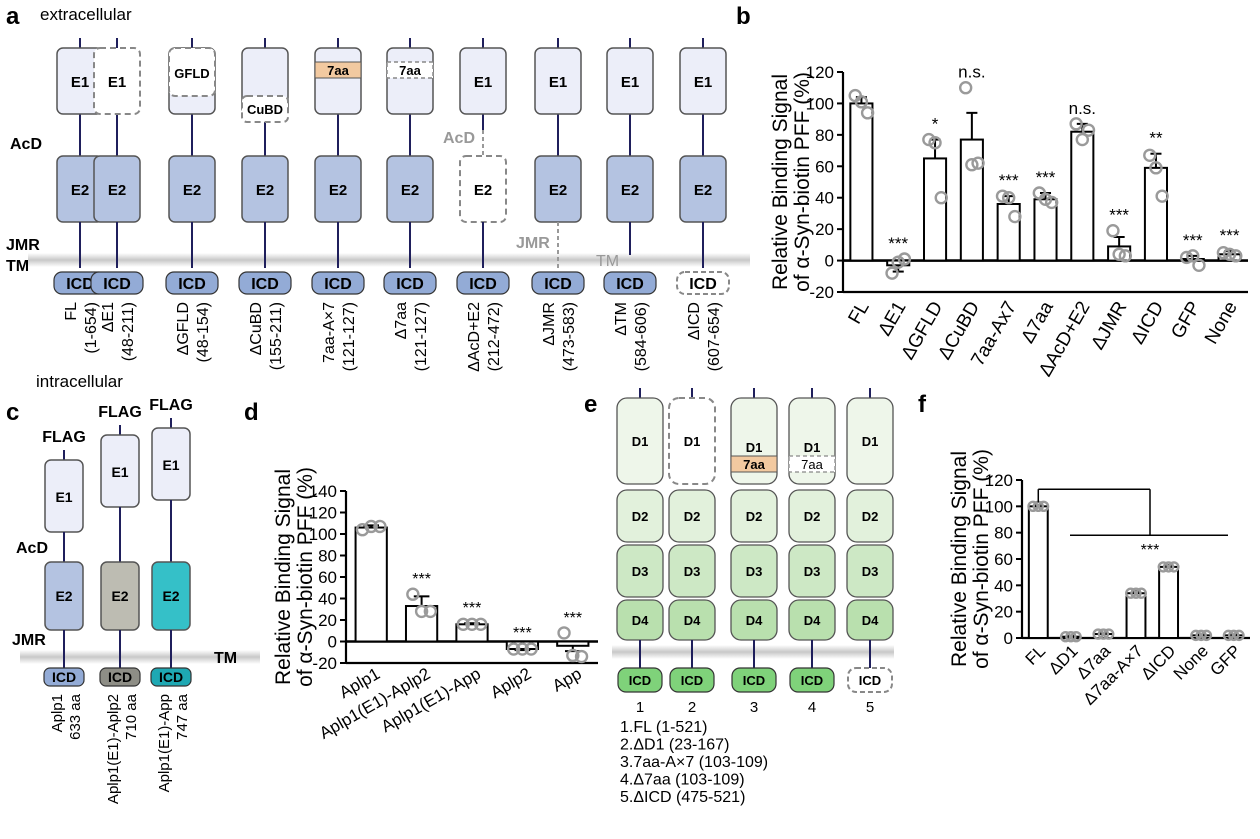 The image size is (1260, 839). I want to click on construct-number: 5, so click(870, 707).